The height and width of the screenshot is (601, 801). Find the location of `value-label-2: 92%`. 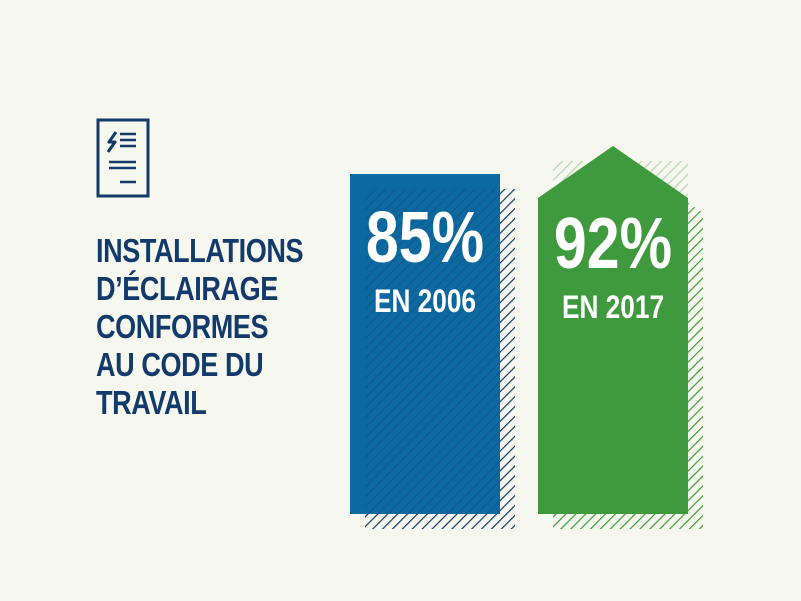

value-label-2: 92% is located at coordinates (613, 242).